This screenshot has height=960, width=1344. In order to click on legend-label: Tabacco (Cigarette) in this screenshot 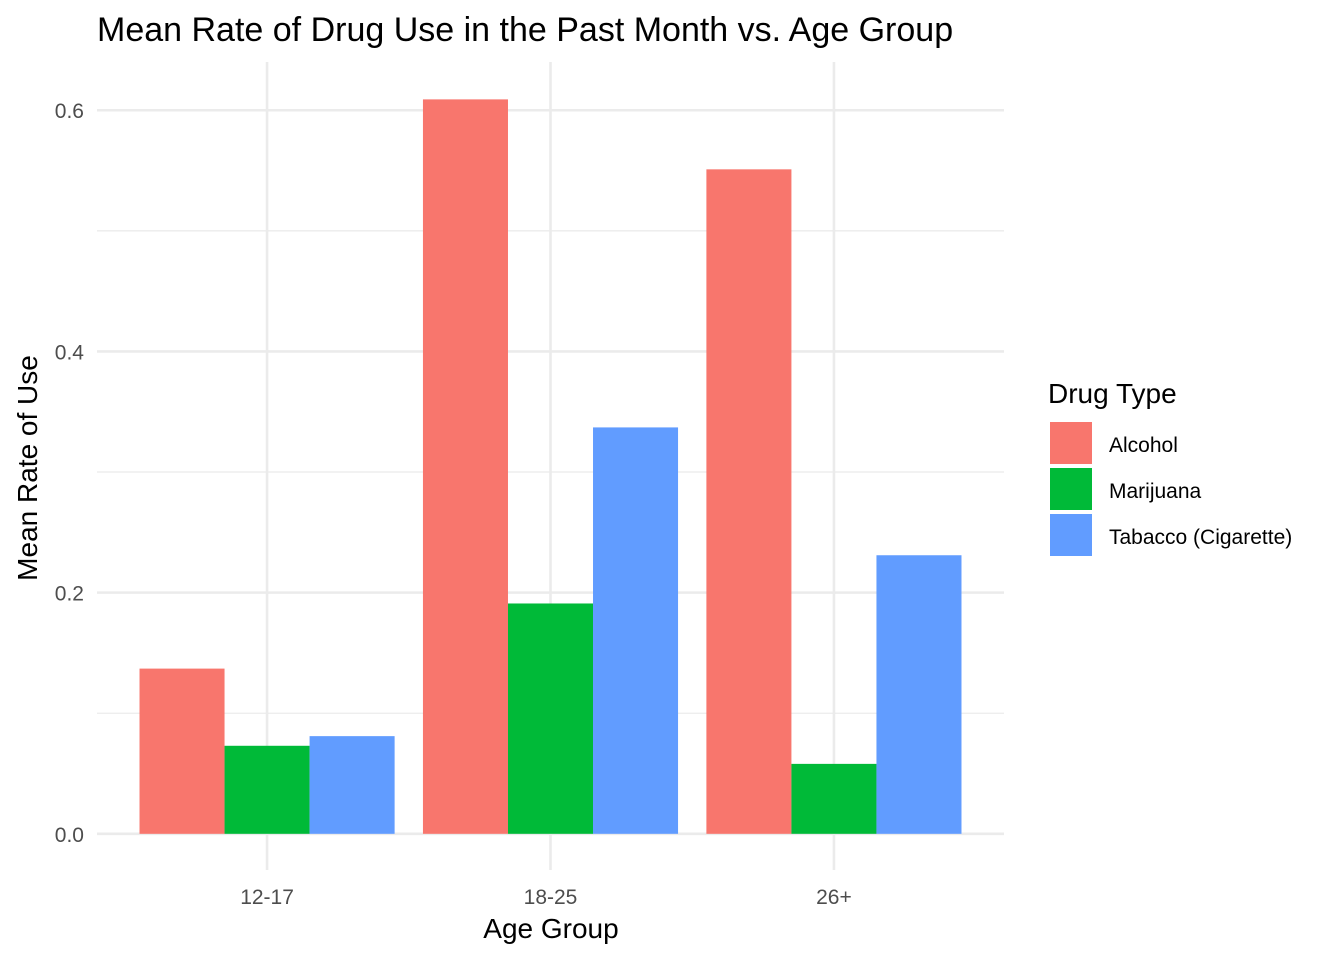, I will do `click(1200, 537)`.